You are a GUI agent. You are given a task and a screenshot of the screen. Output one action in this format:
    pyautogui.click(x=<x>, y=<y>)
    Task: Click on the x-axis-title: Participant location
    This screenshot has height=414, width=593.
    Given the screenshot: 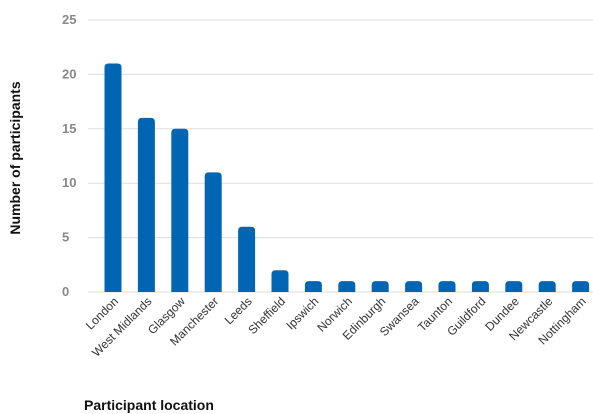 What is the action you would take?
    pyautogui.click(x=149, y=405)
    